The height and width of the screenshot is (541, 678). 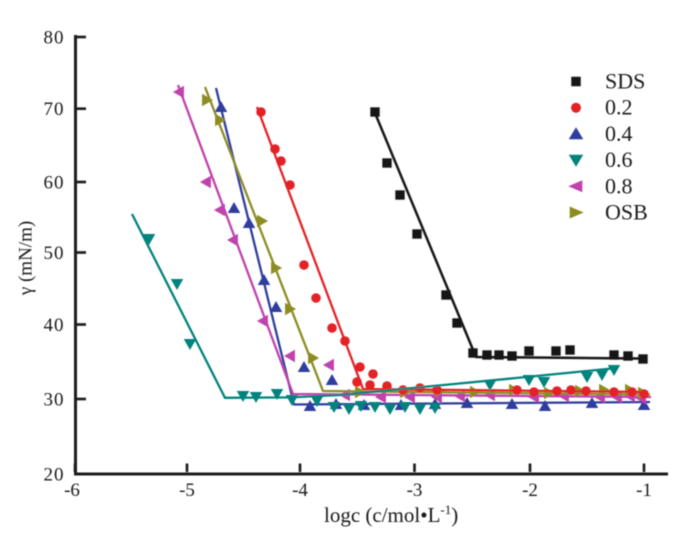 What do you see at coordinates (54, 400) in the screenshot?
I see `svg-text: 30` at bounding box center [54, 400].